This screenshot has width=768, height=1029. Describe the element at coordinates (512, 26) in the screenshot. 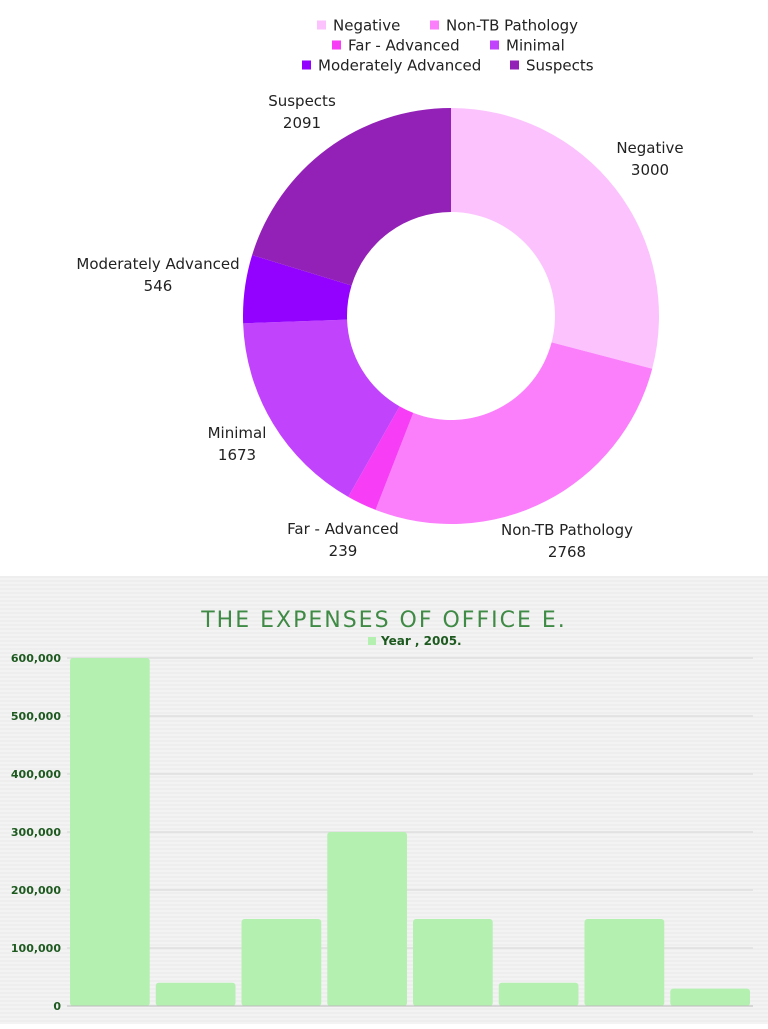

I see `legend-label-non-tb-pathology: Non-TB Pathology` at that location.